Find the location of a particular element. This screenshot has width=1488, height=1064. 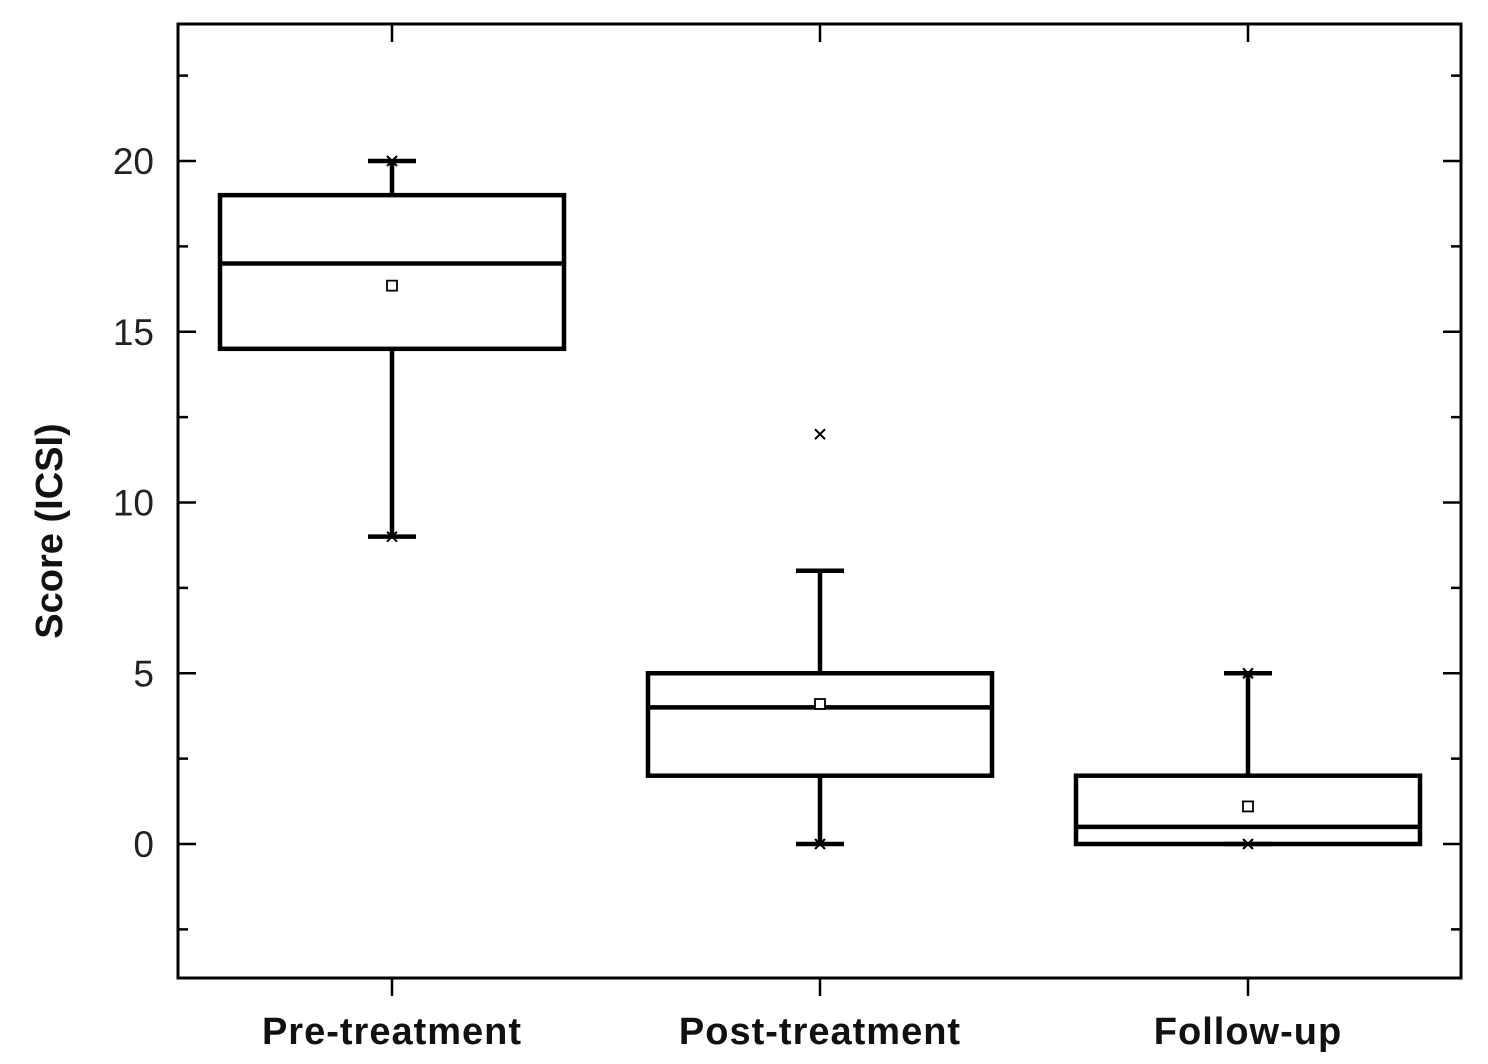

x-category-labels: Pre-treatment Post-treatment Follow-up is located at coordinates (802, 1032).